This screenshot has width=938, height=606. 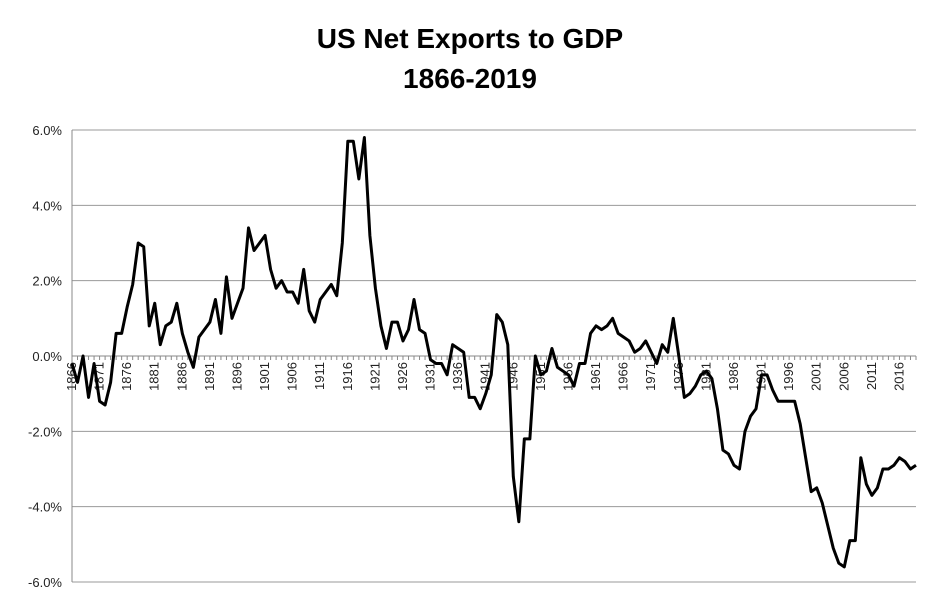 I want to click on x-tick-label: 1886, so click(x=181, y=376).